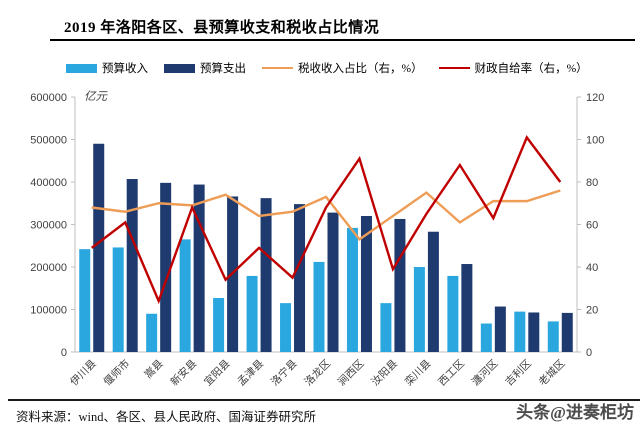  What do you see at coordinates (48, 98) in the screenshot?
I see `y-axis-left-label: 600000` at bounding box center [48, 98].